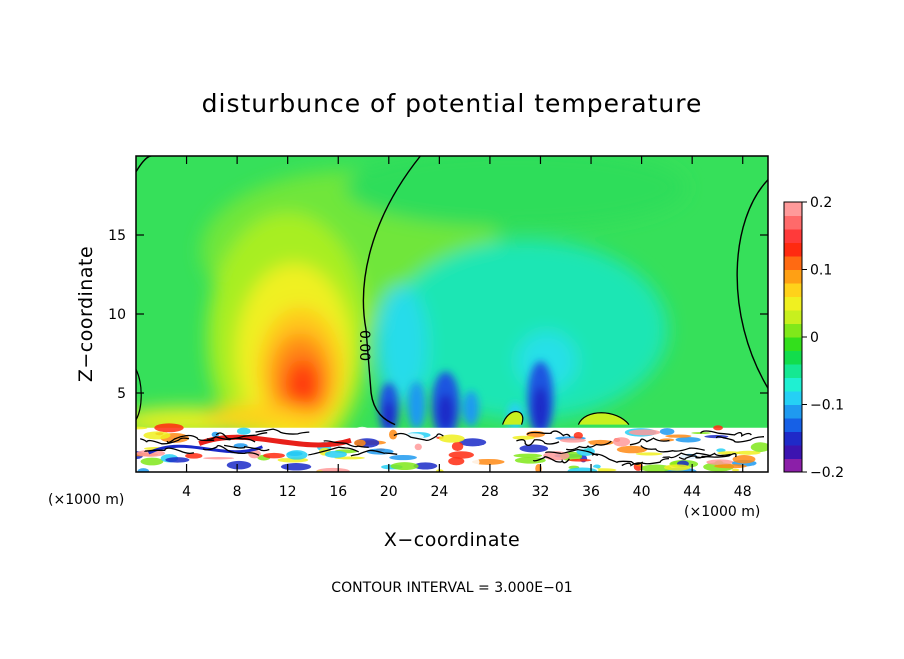 The height and width of the screenshot is (659, 904). Describe the element at coordinates (338, 492) in the screenshot. I see `x-tick-label: 16` at that location.